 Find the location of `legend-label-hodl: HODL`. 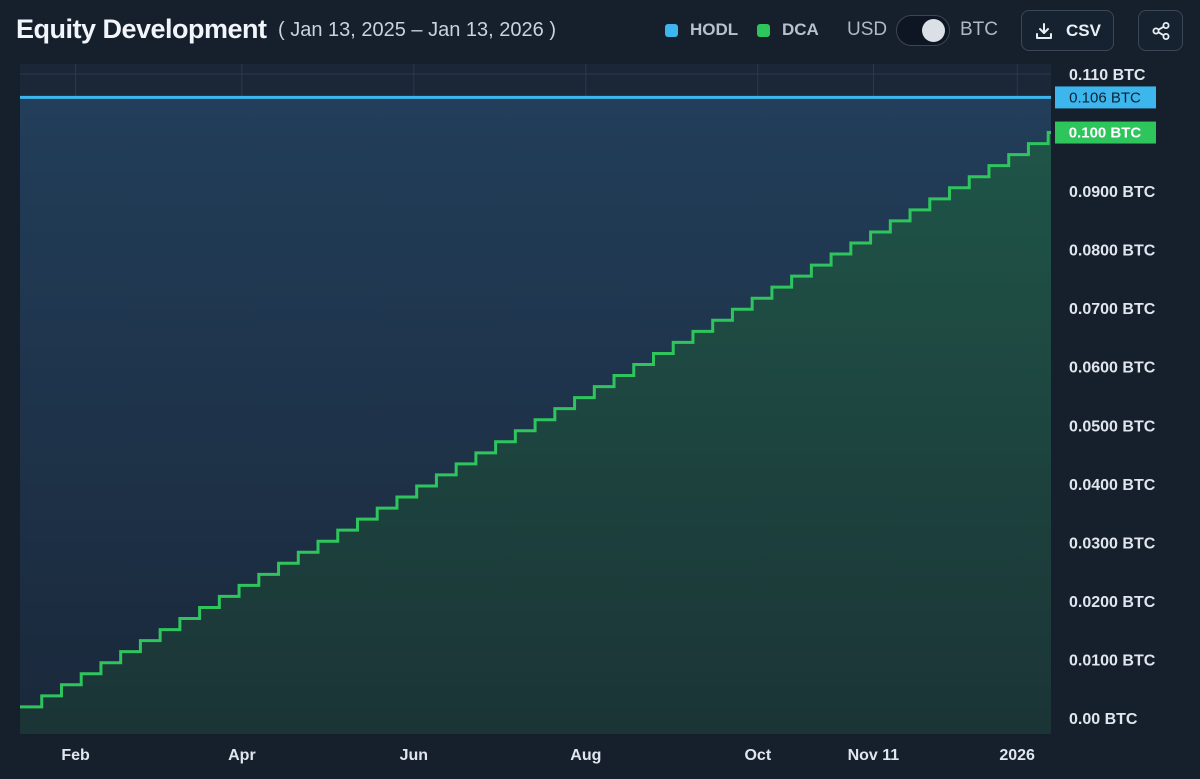

legend-label-hodl: HODL is located at coordinates (714, 29).